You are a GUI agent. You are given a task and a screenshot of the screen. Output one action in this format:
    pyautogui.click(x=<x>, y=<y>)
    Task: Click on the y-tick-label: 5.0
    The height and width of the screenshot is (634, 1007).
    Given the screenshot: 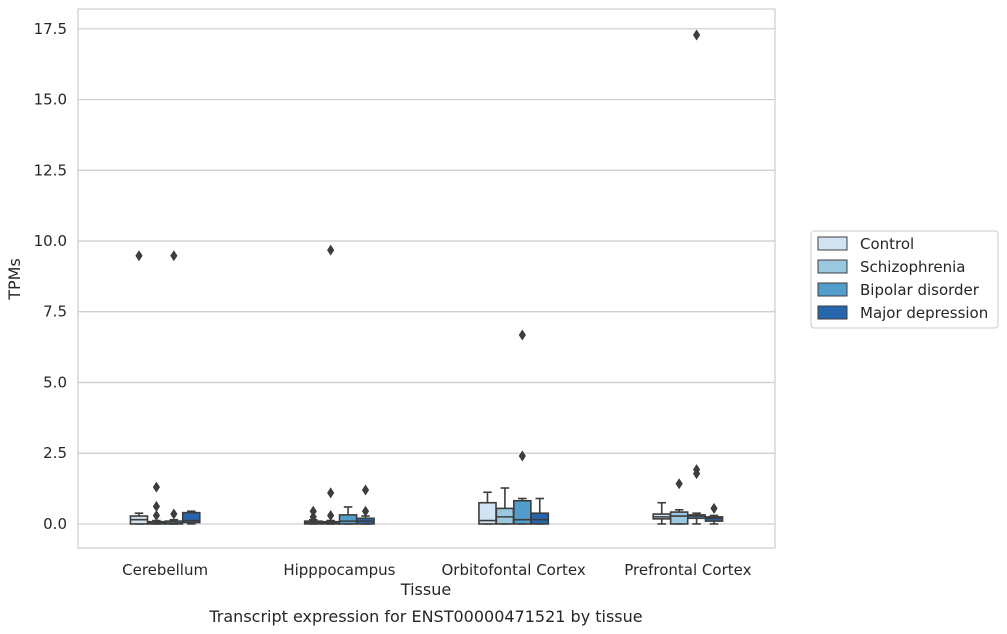 What is the action you would take?
    pyautogui.click(x=55, y=382)
    